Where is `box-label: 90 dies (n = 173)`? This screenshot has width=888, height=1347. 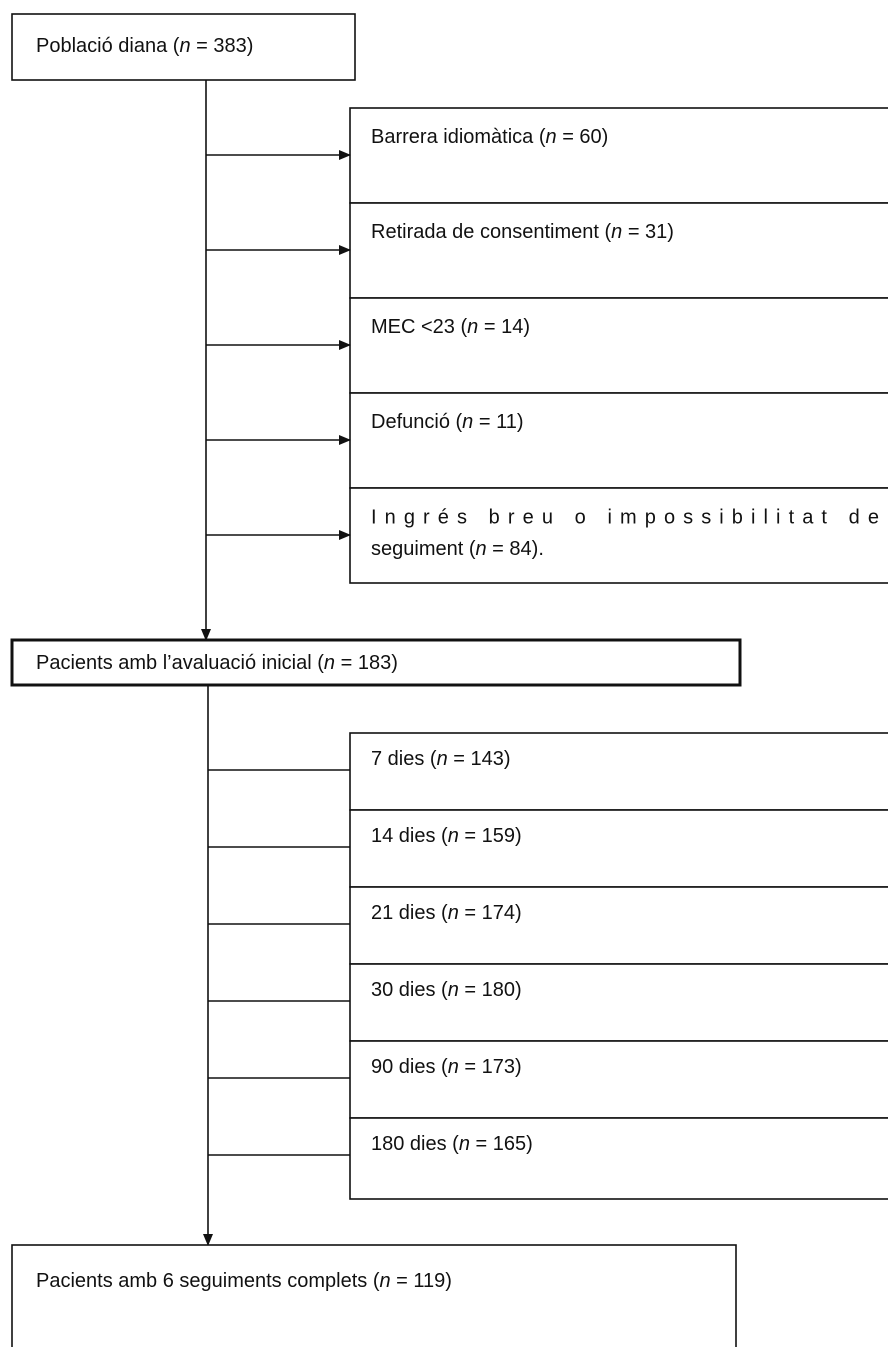 box-label: 90 dies (n = 173) is located at coordinates (446, 1067).